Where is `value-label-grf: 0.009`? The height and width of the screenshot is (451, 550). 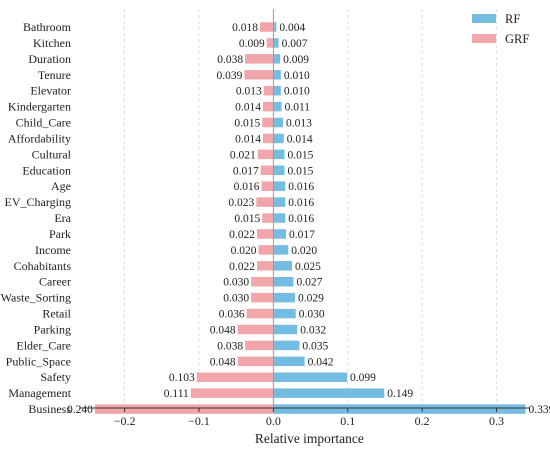 value-label-grf: 0.009 is located at coordinates (252, 44).